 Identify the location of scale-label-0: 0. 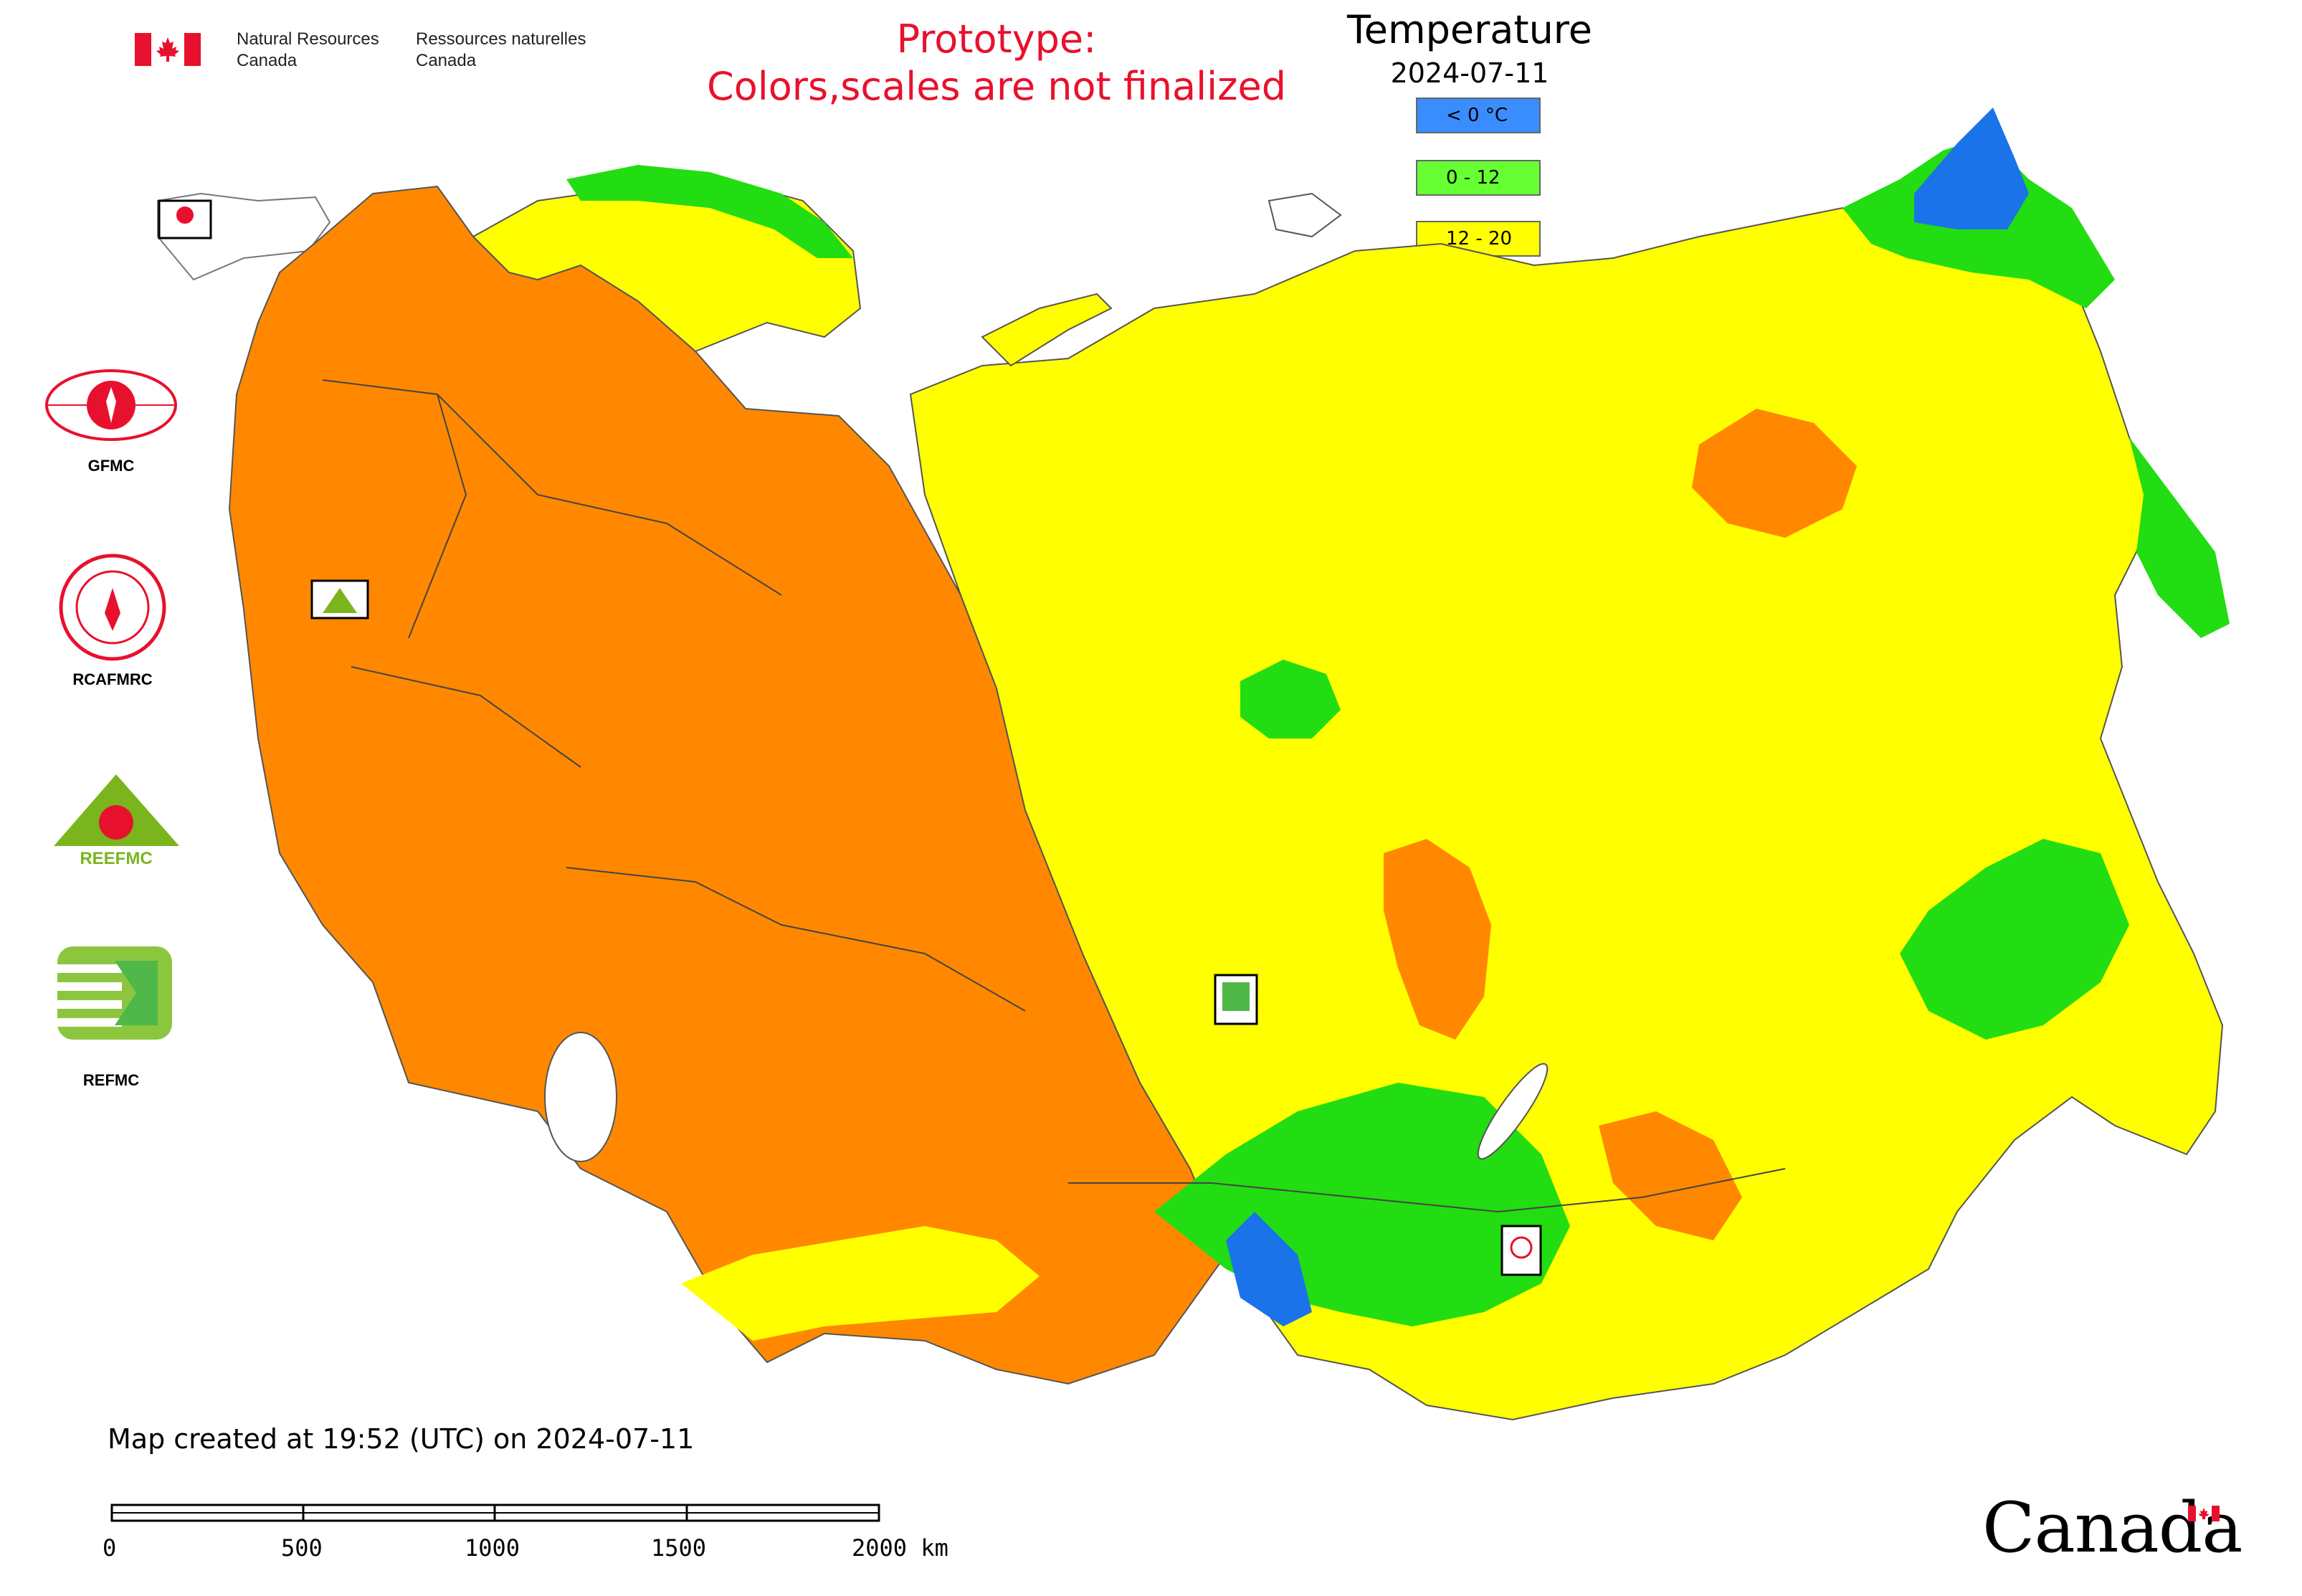
(110, 1548).